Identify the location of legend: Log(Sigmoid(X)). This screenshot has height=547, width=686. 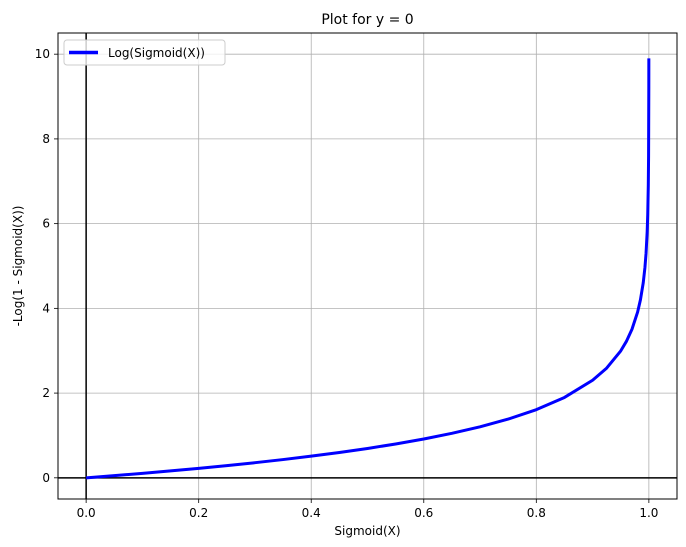
(144, 52).